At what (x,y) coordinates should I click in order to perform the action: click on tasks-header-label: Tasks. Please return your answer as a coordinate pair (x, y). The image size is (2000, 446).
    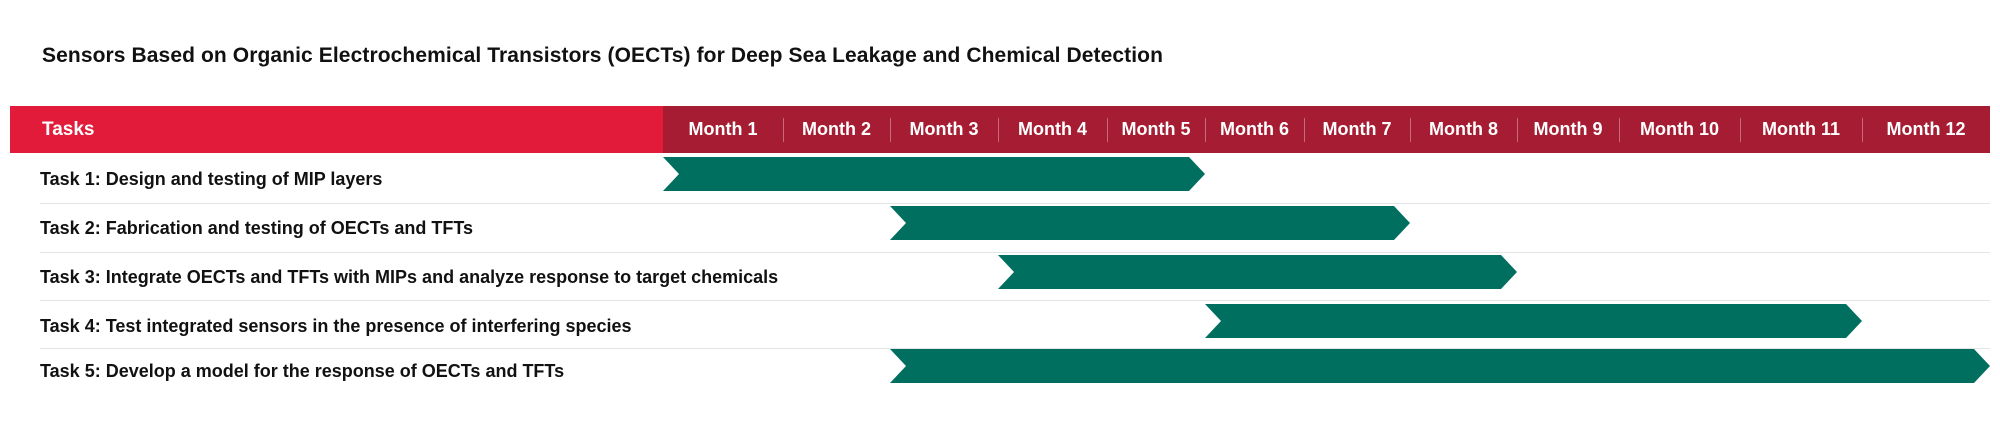
    Looking at the image, I should click on (68, 129).